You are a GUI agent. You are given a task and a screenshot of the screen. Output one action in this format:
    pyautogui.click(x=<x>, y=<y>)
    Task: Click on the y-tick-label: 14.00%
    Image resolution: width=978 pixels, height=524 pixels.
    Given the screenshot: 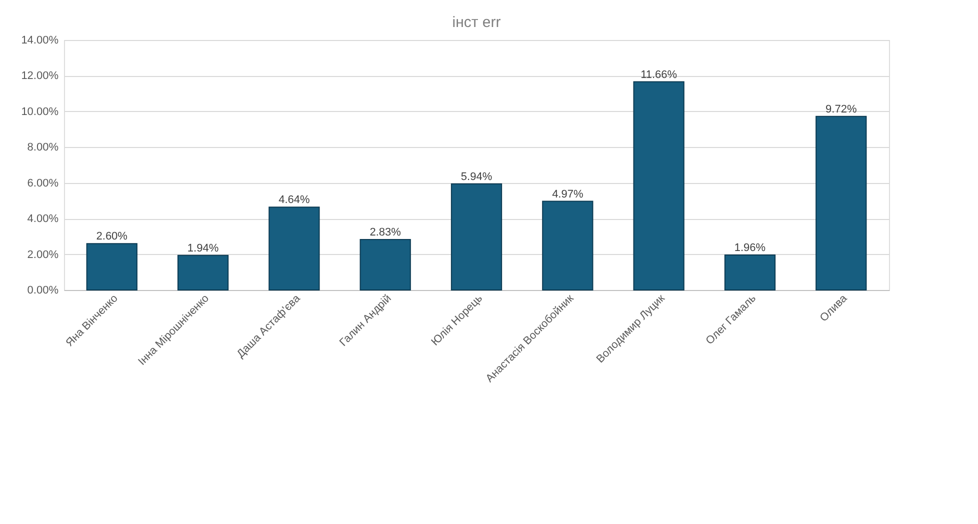 What is the action you would take?
    pyautogui.click(x=40, y=40)
    